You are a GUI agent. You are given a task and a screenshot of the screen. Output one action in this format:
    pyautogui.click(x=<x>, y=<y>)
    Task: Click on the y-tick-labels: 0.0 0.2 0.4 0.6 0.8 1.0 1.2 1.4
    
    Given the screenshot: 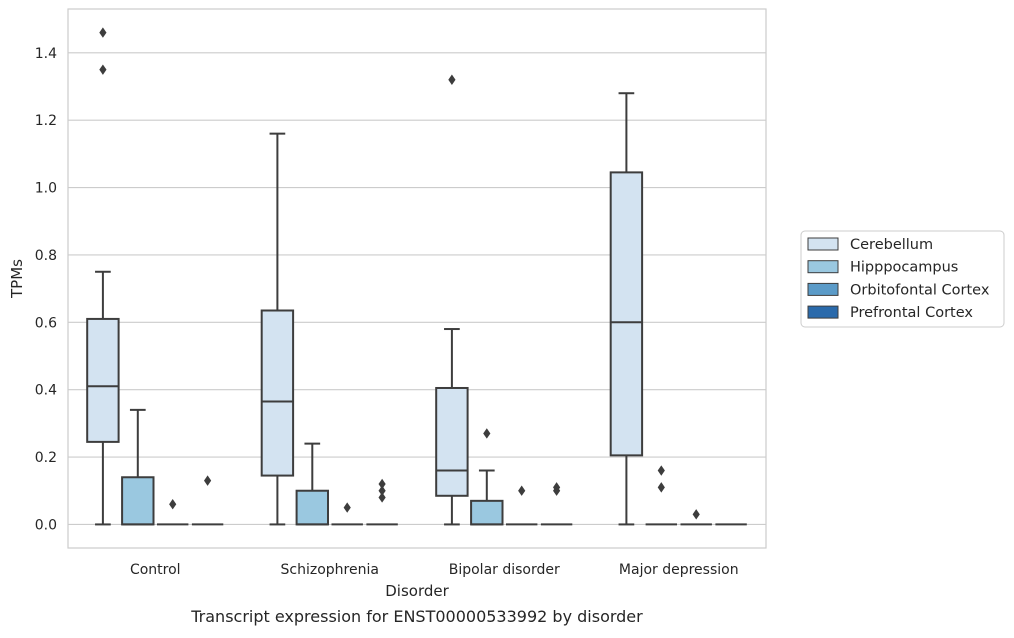 What is the action you would take?
    pyautogui.click(x=46, y=290)
    